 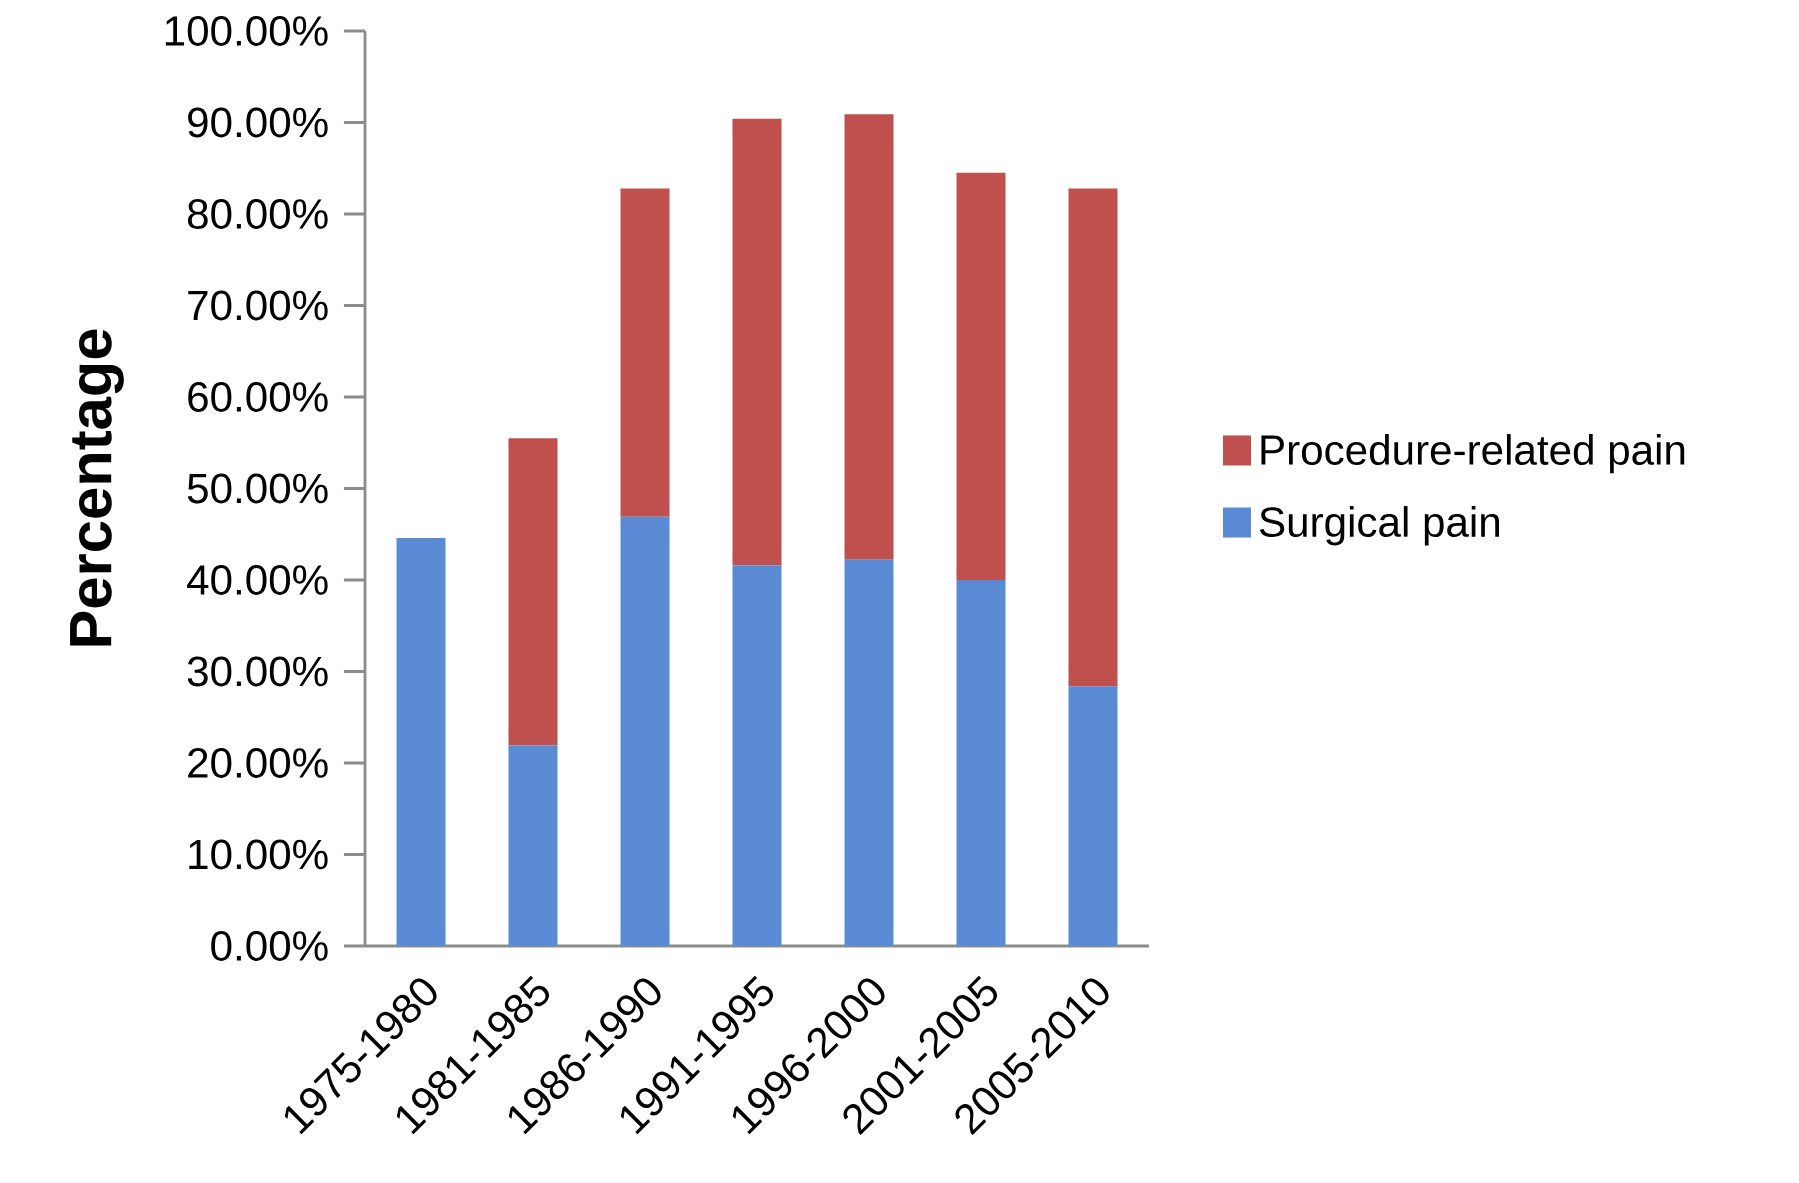 What do you see at coordinates (258, 397) in the screenshot?
I see `y-tick-label: 60.00%` at bounding box center [258, 397].